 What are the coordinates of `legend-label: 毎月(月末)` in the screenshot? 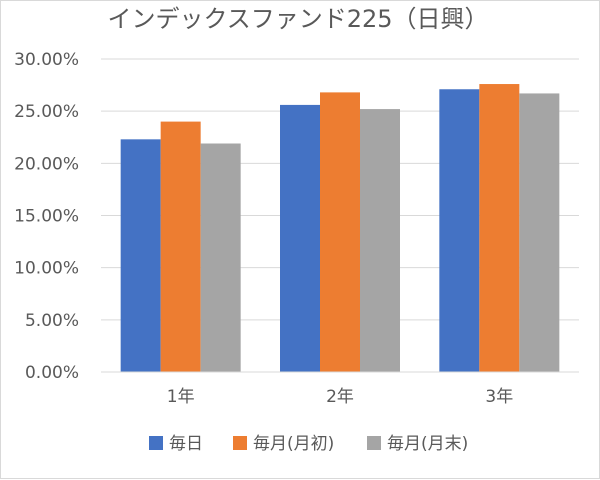 It's located at (427, 444).